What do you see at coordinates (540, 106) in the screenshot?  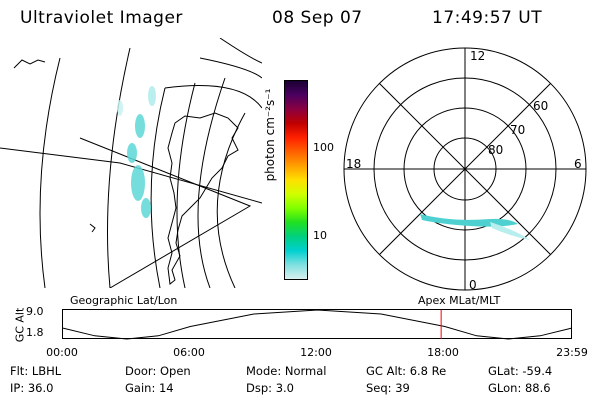 I see `lat-label-60: 60` at bounding box center [540, 106].